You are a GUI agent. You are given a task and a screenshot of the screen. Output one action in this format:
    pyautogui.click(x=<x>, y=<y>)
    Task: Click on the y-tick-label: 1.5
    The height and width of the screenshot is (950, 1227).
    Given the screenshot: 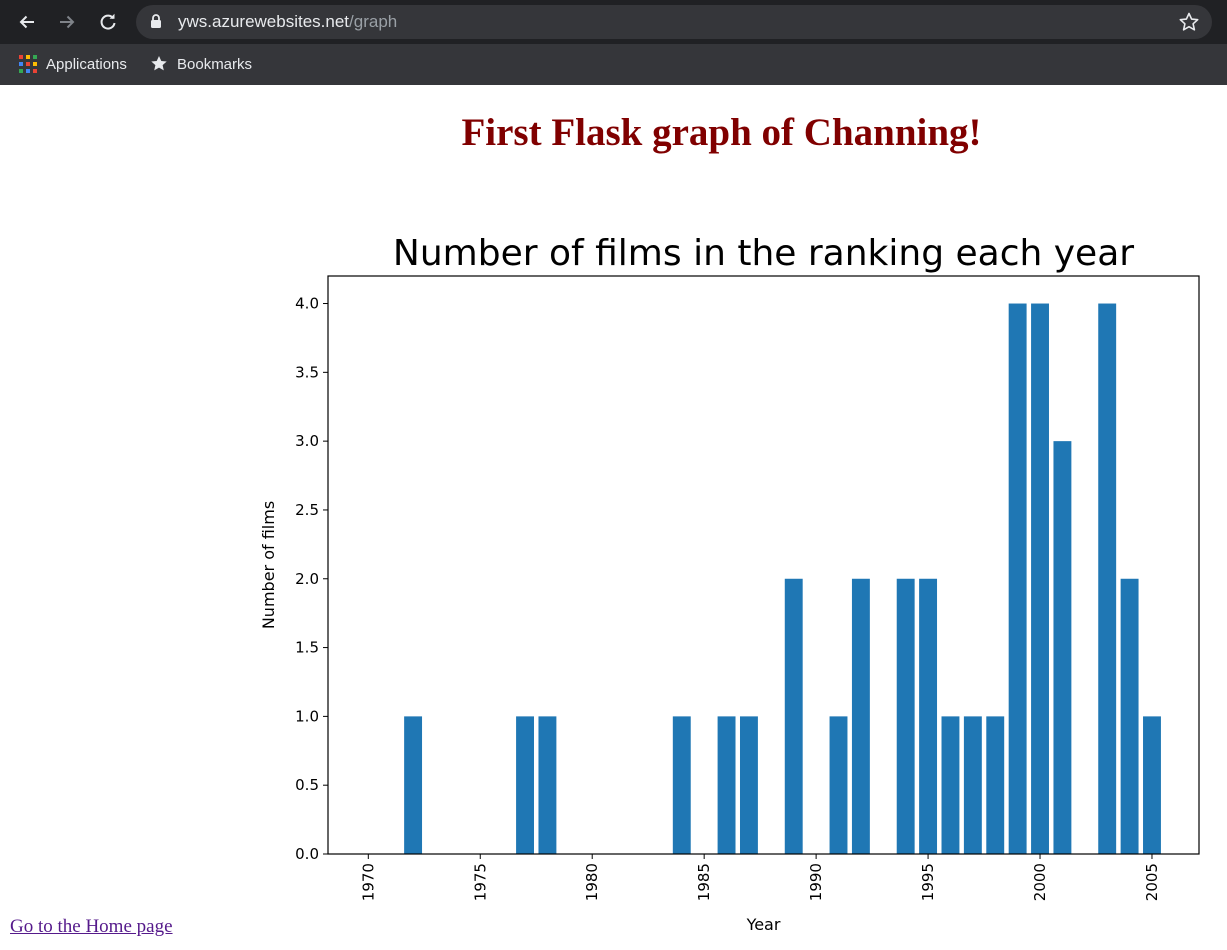 What is the action you would take?
    pyautogui.click(x=307, y=648)
    